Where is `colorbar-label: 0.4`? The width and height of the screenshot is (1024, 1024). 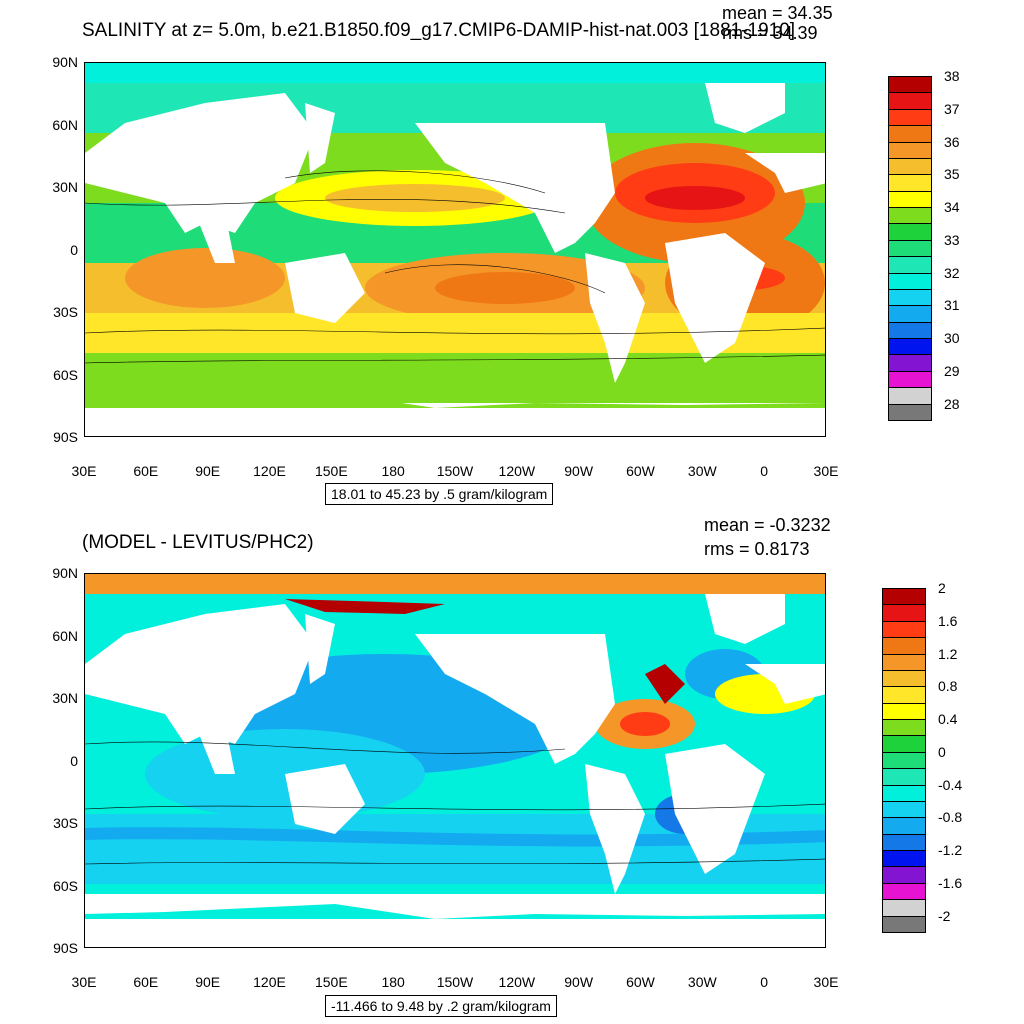
colorbar-label: 0.4 is located at coordinates (948, 719).